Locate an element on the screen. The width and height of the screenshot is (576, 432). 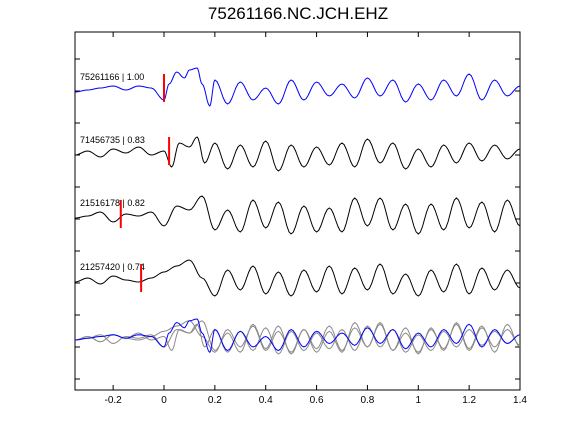
x-tick-label: 0.4 is located at coordinates (266, 400).